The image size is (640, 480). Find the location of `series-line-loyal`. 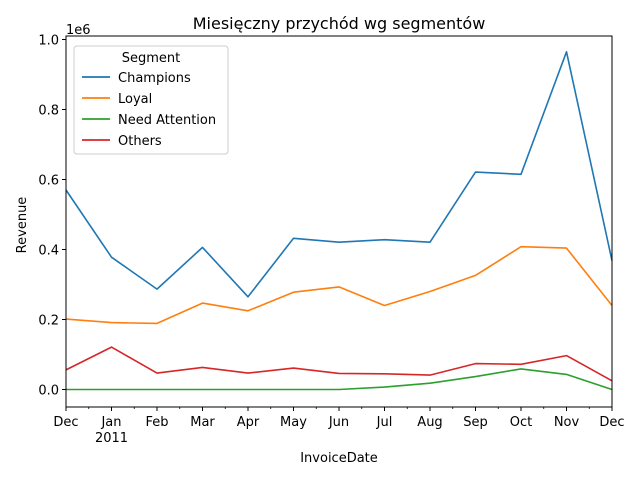

series-line-loyal is located at coordinates (339, 285).